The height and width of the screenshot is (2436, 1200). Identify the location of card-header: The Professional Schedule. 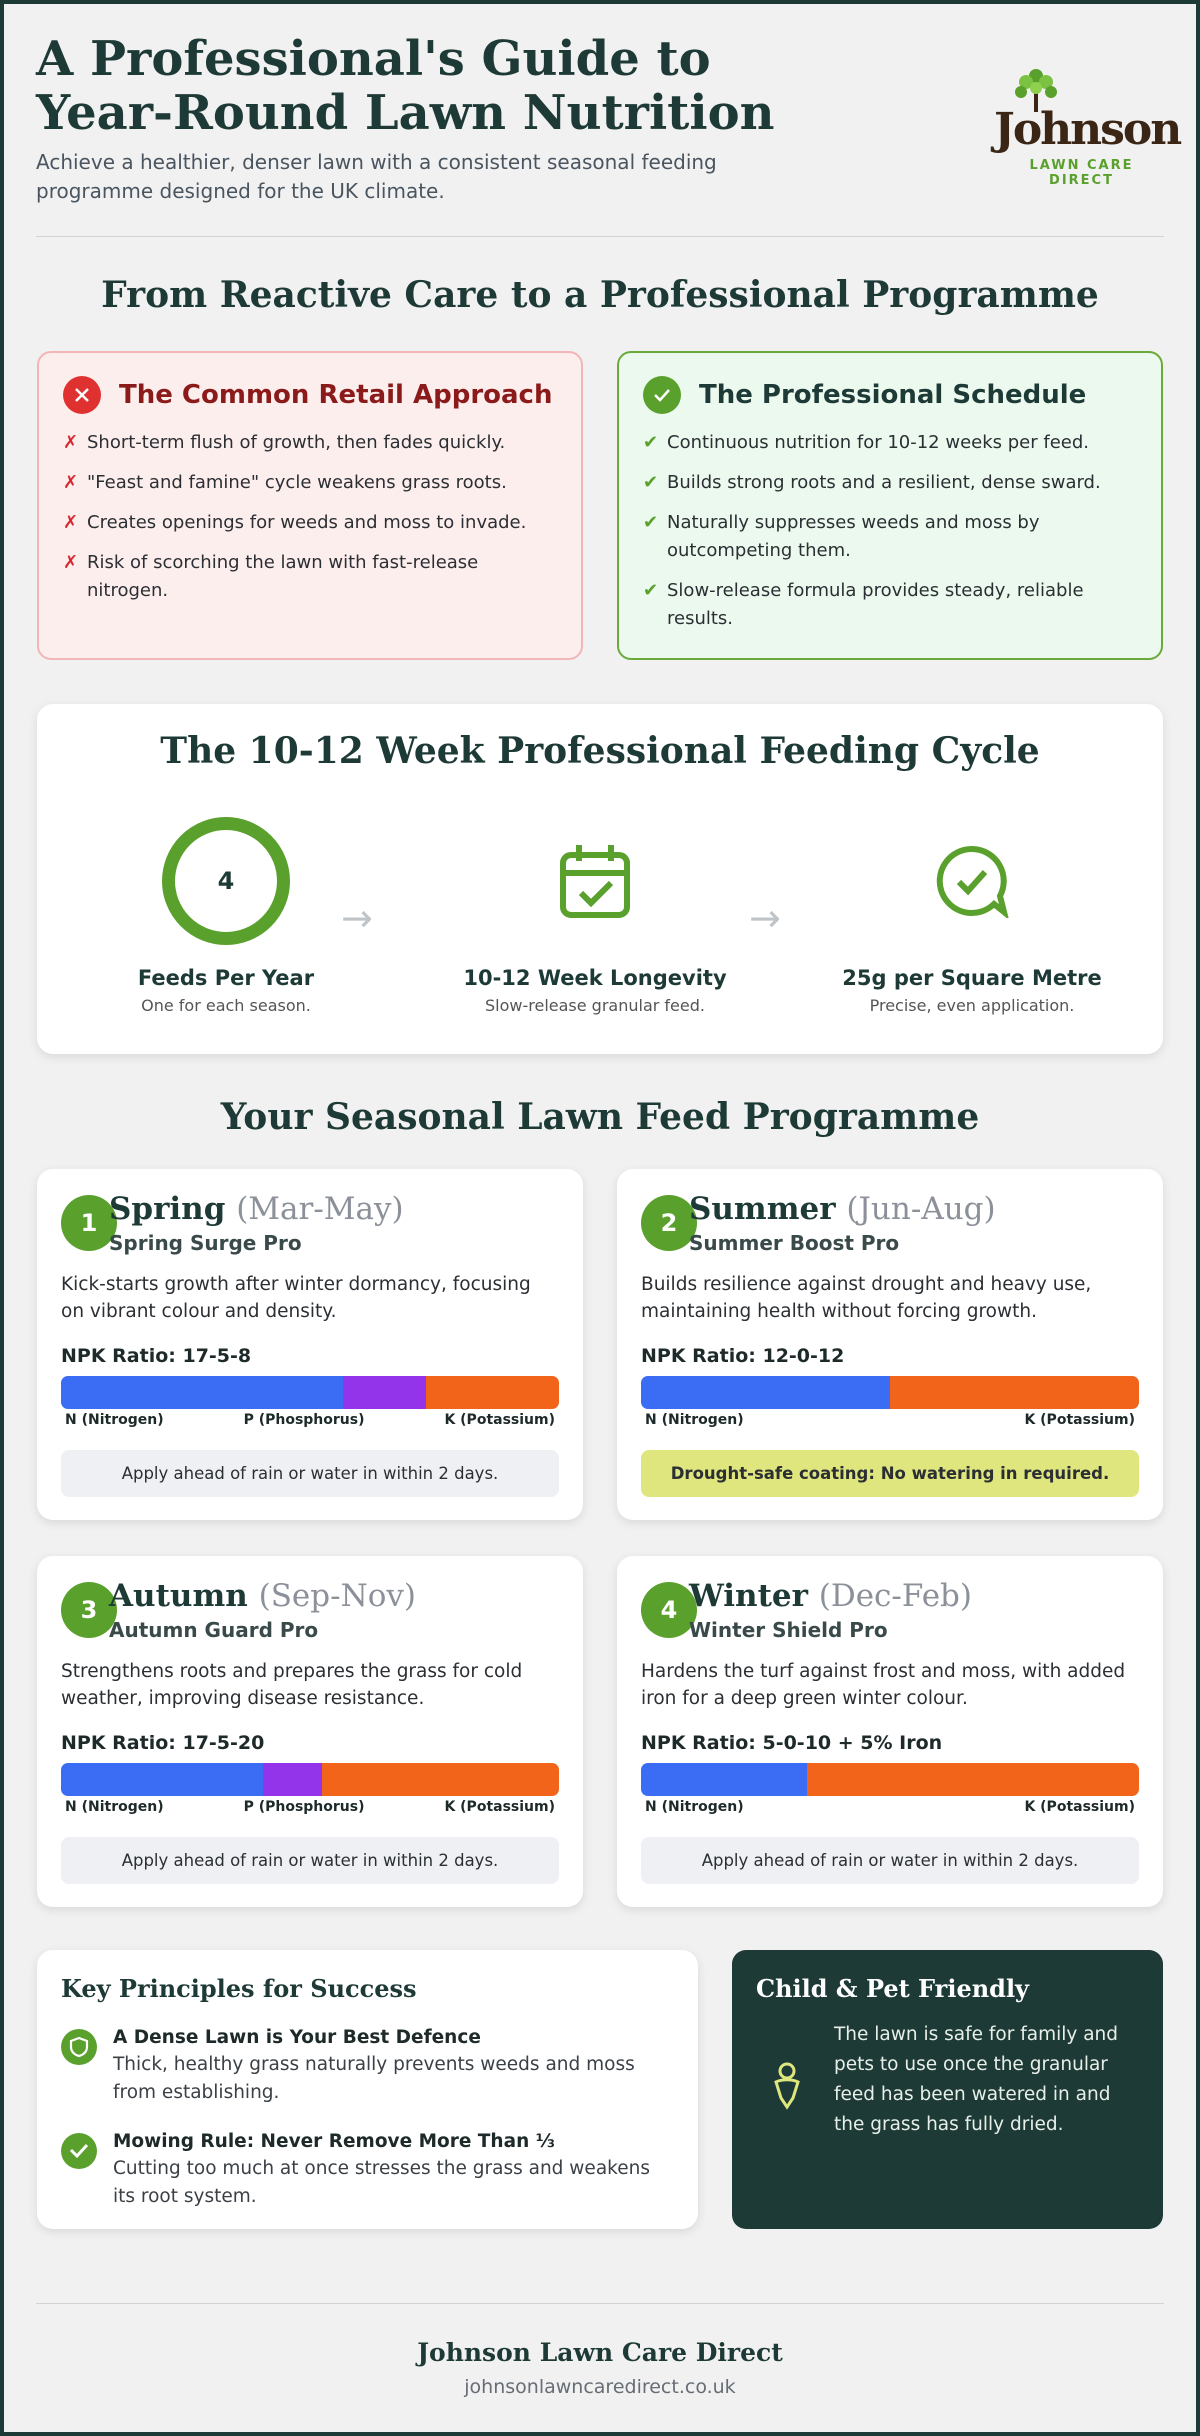
(890, 395).